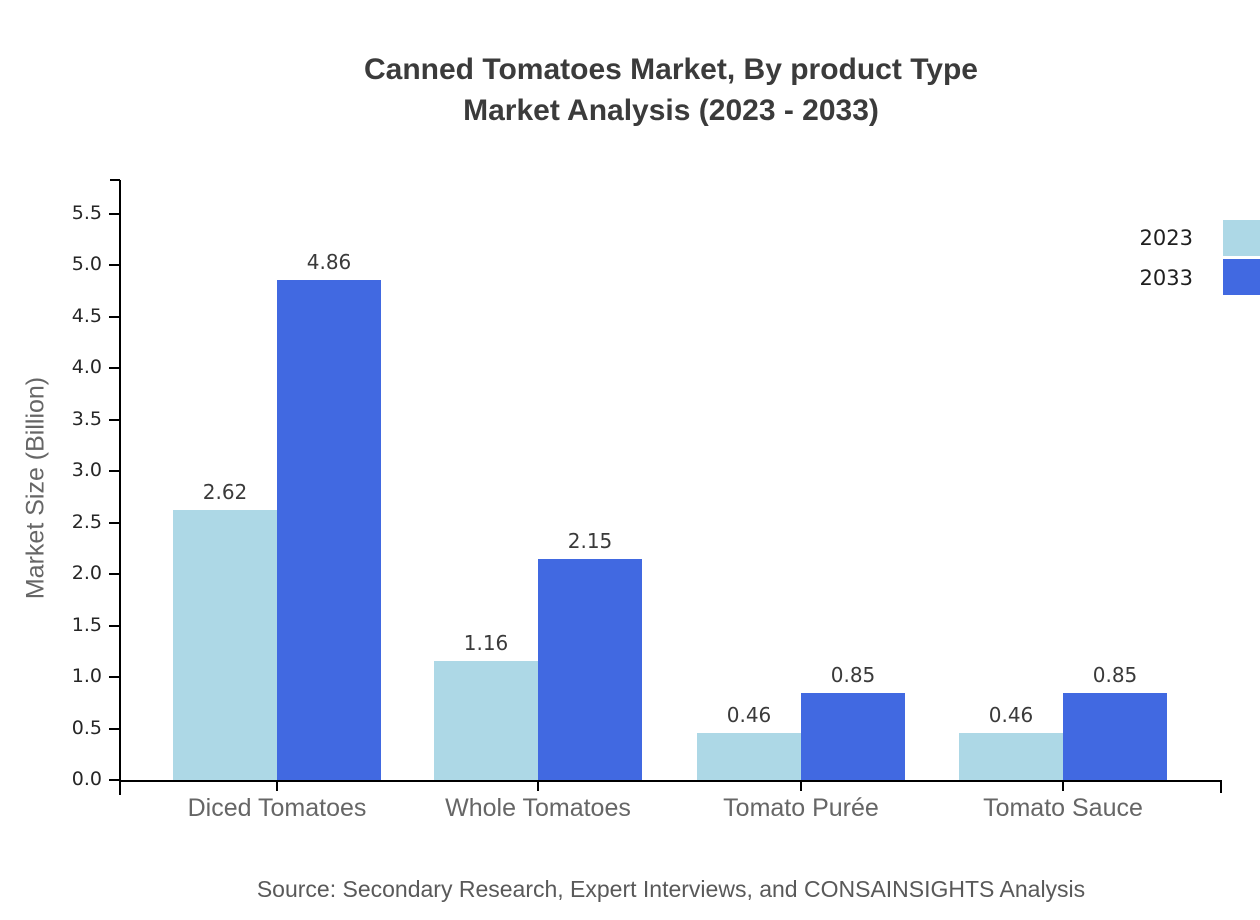 Image resolution: width=1260 pixels, height=920 pixels. Describe the element at coordinates (86, 779) in the screenshot. I see `y-tick-label: 0.0` at that location.